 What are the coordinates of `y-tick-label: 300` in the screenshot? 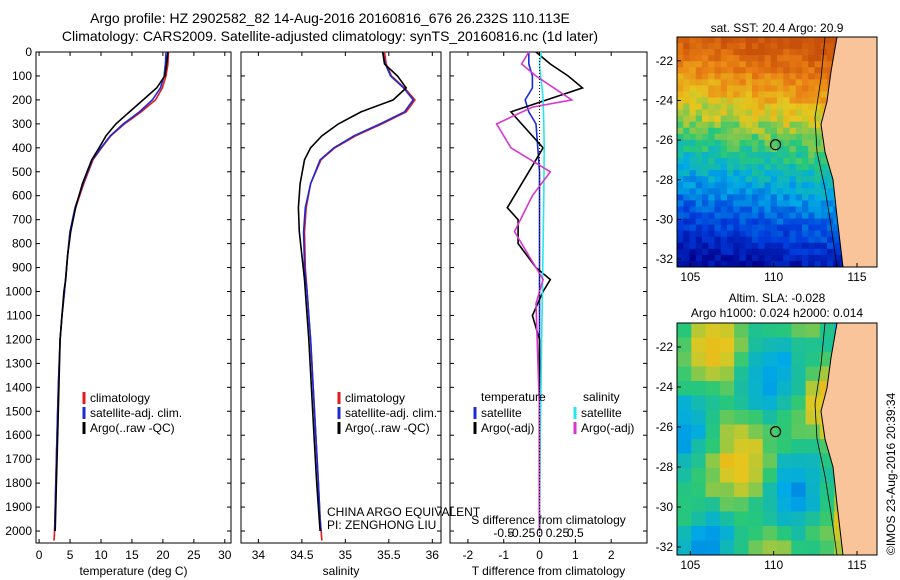 It's located at (22, 124).